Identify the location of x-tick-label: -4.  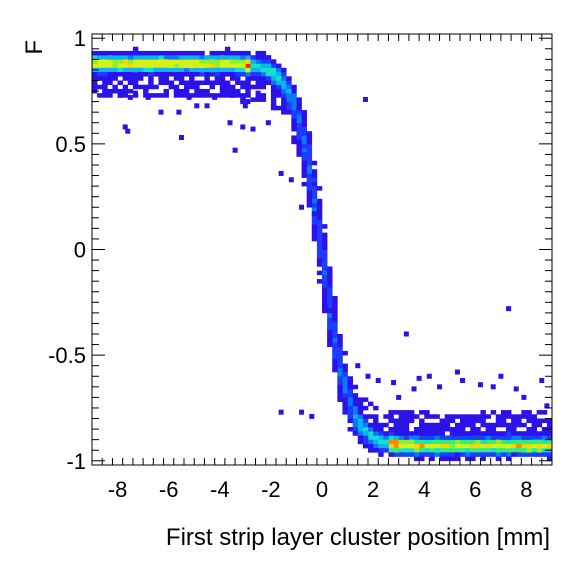
(220, 489).